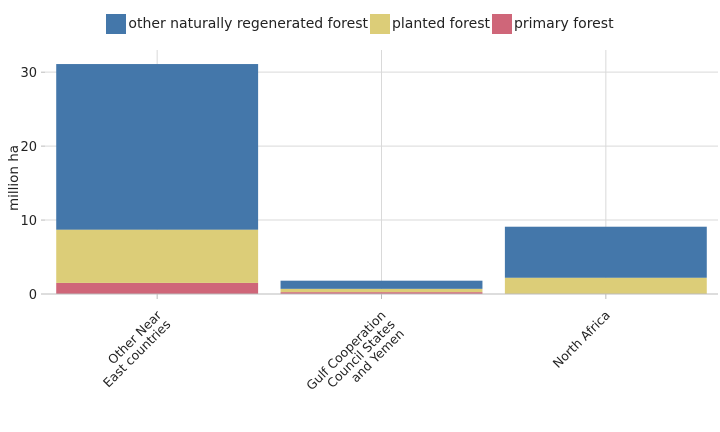  What do you see at coordinates (28, 73) in the screenshot?
I see `y-tick-label-30: 30` at bounding box center [28, 73].